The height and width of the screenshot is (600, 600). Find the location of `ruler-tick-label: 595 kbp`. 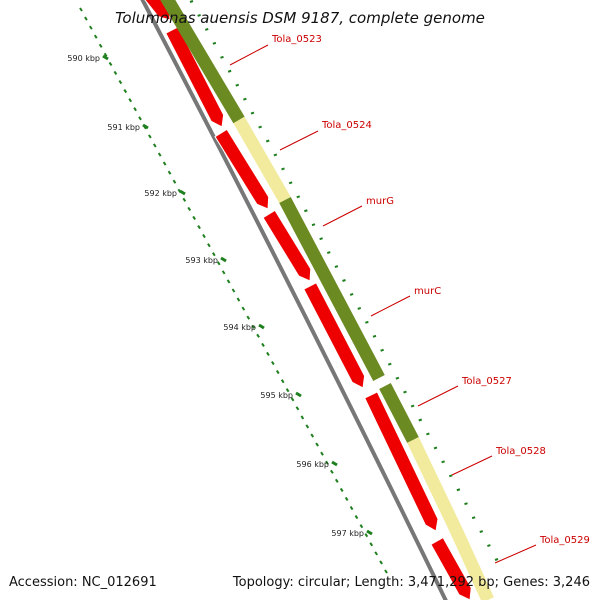

ruler-tick-label: 595 kbp is located at coordinates (276, 395).